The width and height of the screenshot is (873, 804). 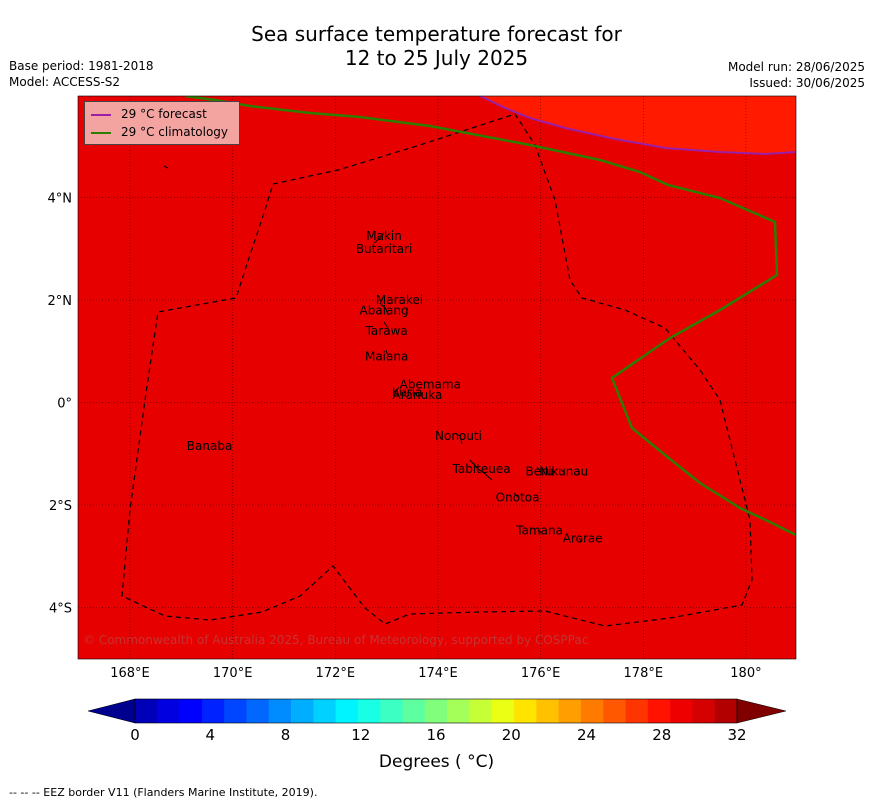 I want to click on colorbar-low-extension, so click(x=111, y=711).